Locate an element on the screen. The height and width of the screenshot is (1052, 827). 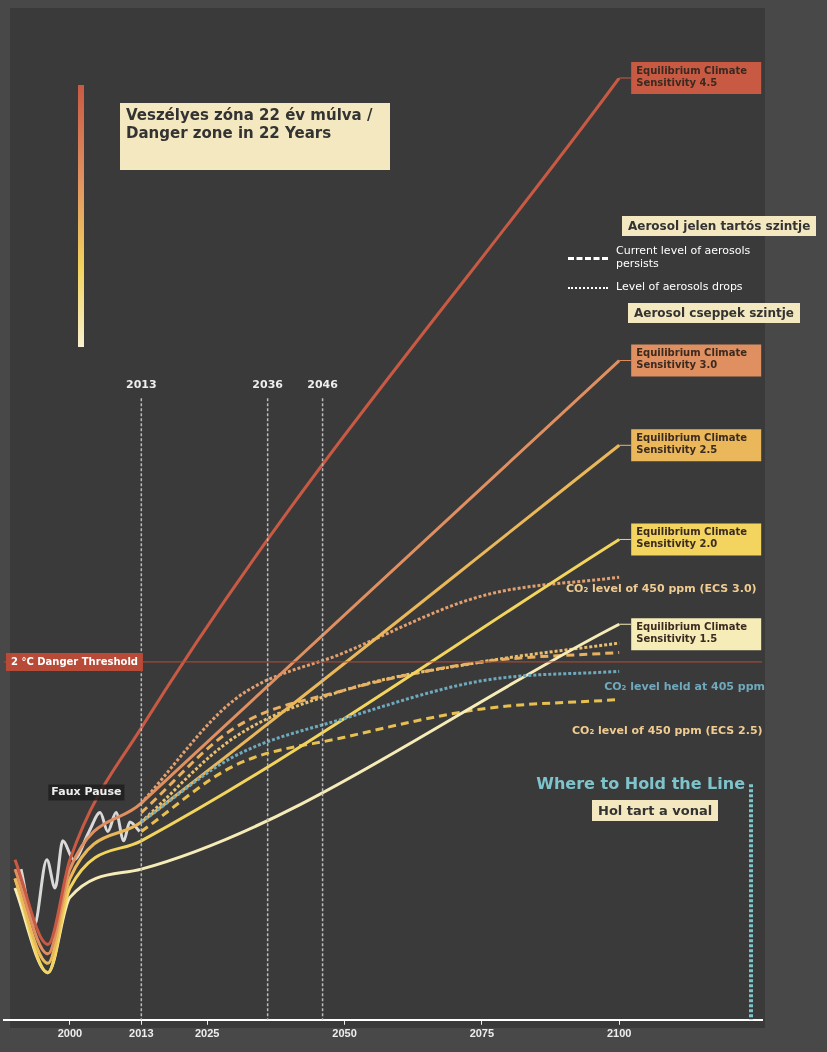
annotation: CO₂ level of 450 ppm (ECS 3.0) is located at coordinates (661, 588).